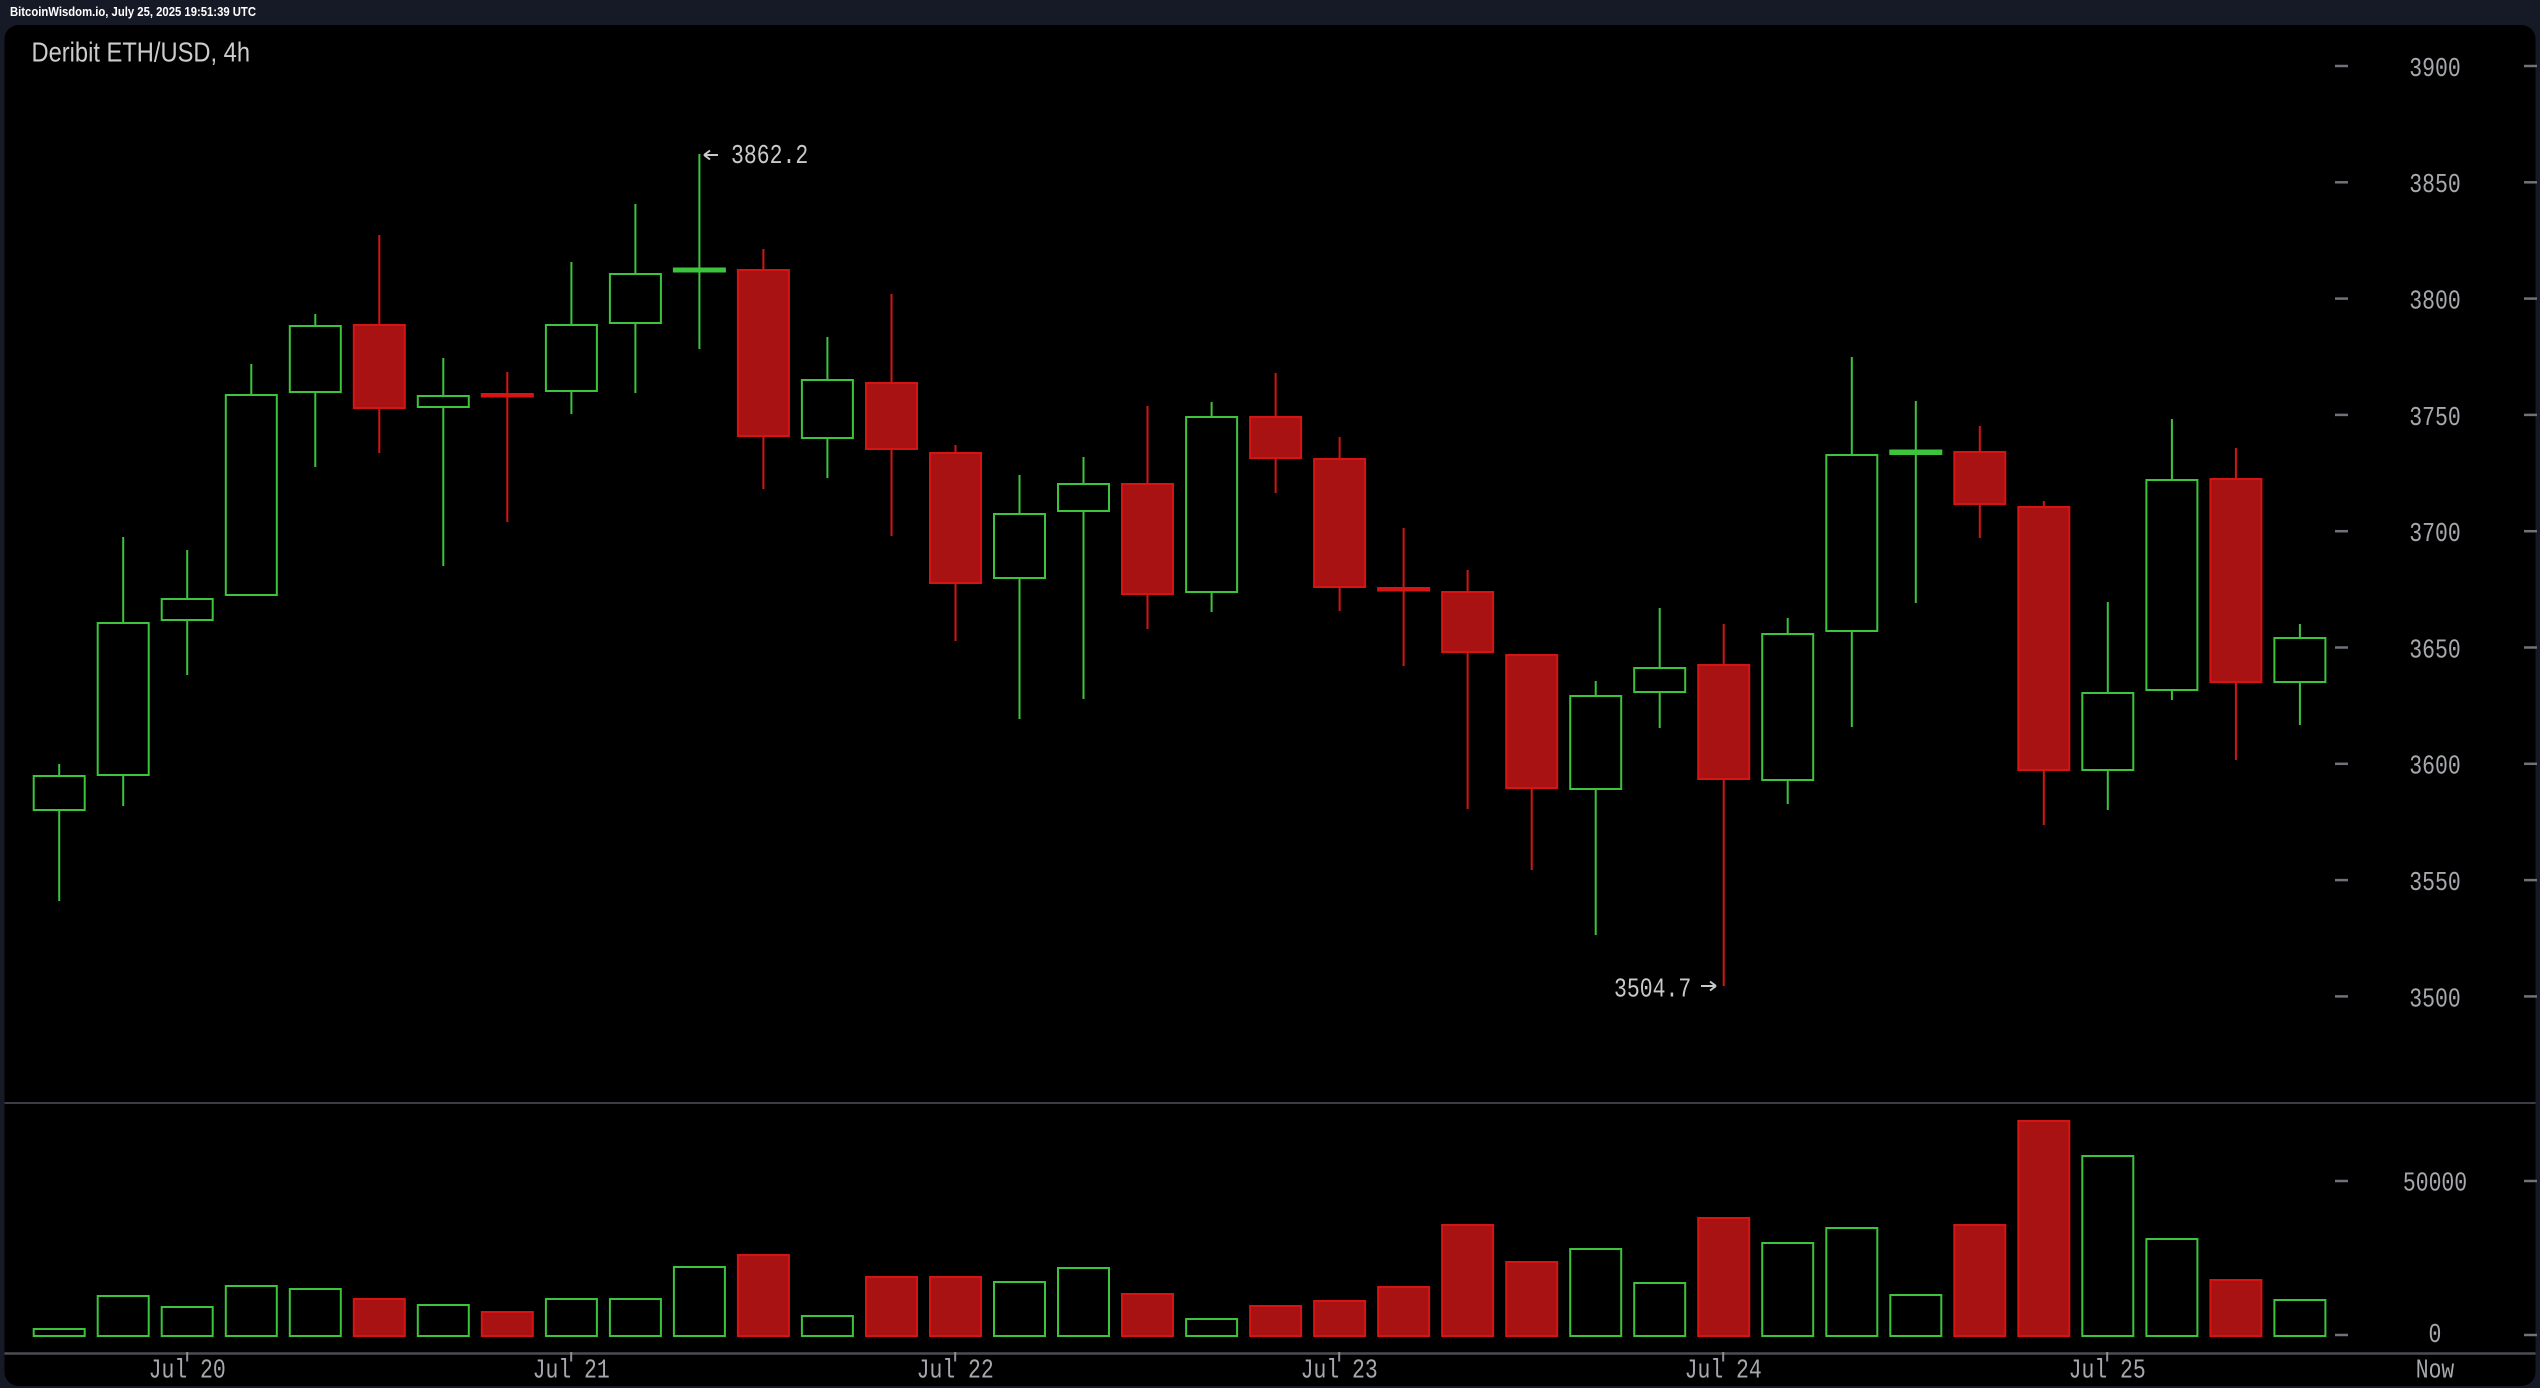 This screenshot has height=1388, width=2540. I want to click on svg-text: Deribit ETH/USD, 4h, so click(141, 52).